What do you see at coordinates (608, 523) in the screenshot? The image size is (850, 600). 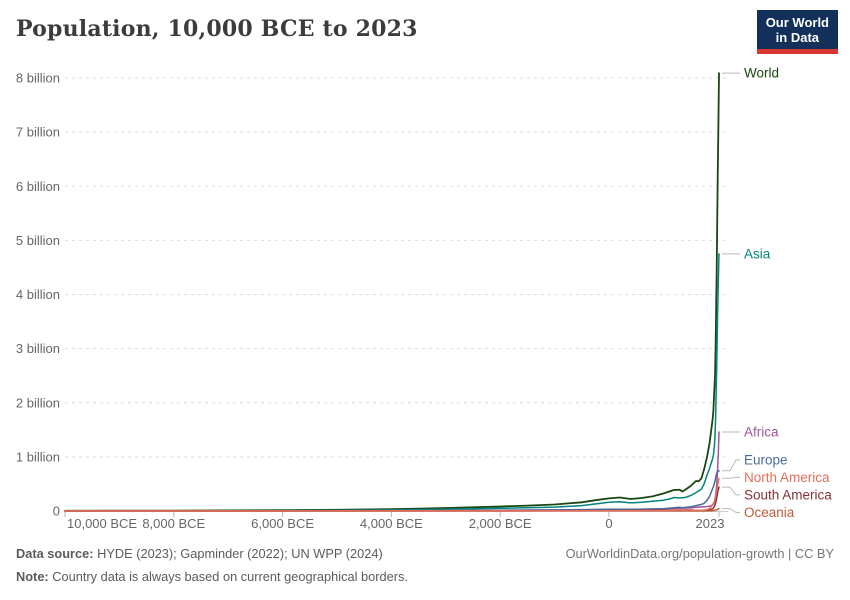 I see `x-axis-label-0: 0` at bounding box center [608, 523].